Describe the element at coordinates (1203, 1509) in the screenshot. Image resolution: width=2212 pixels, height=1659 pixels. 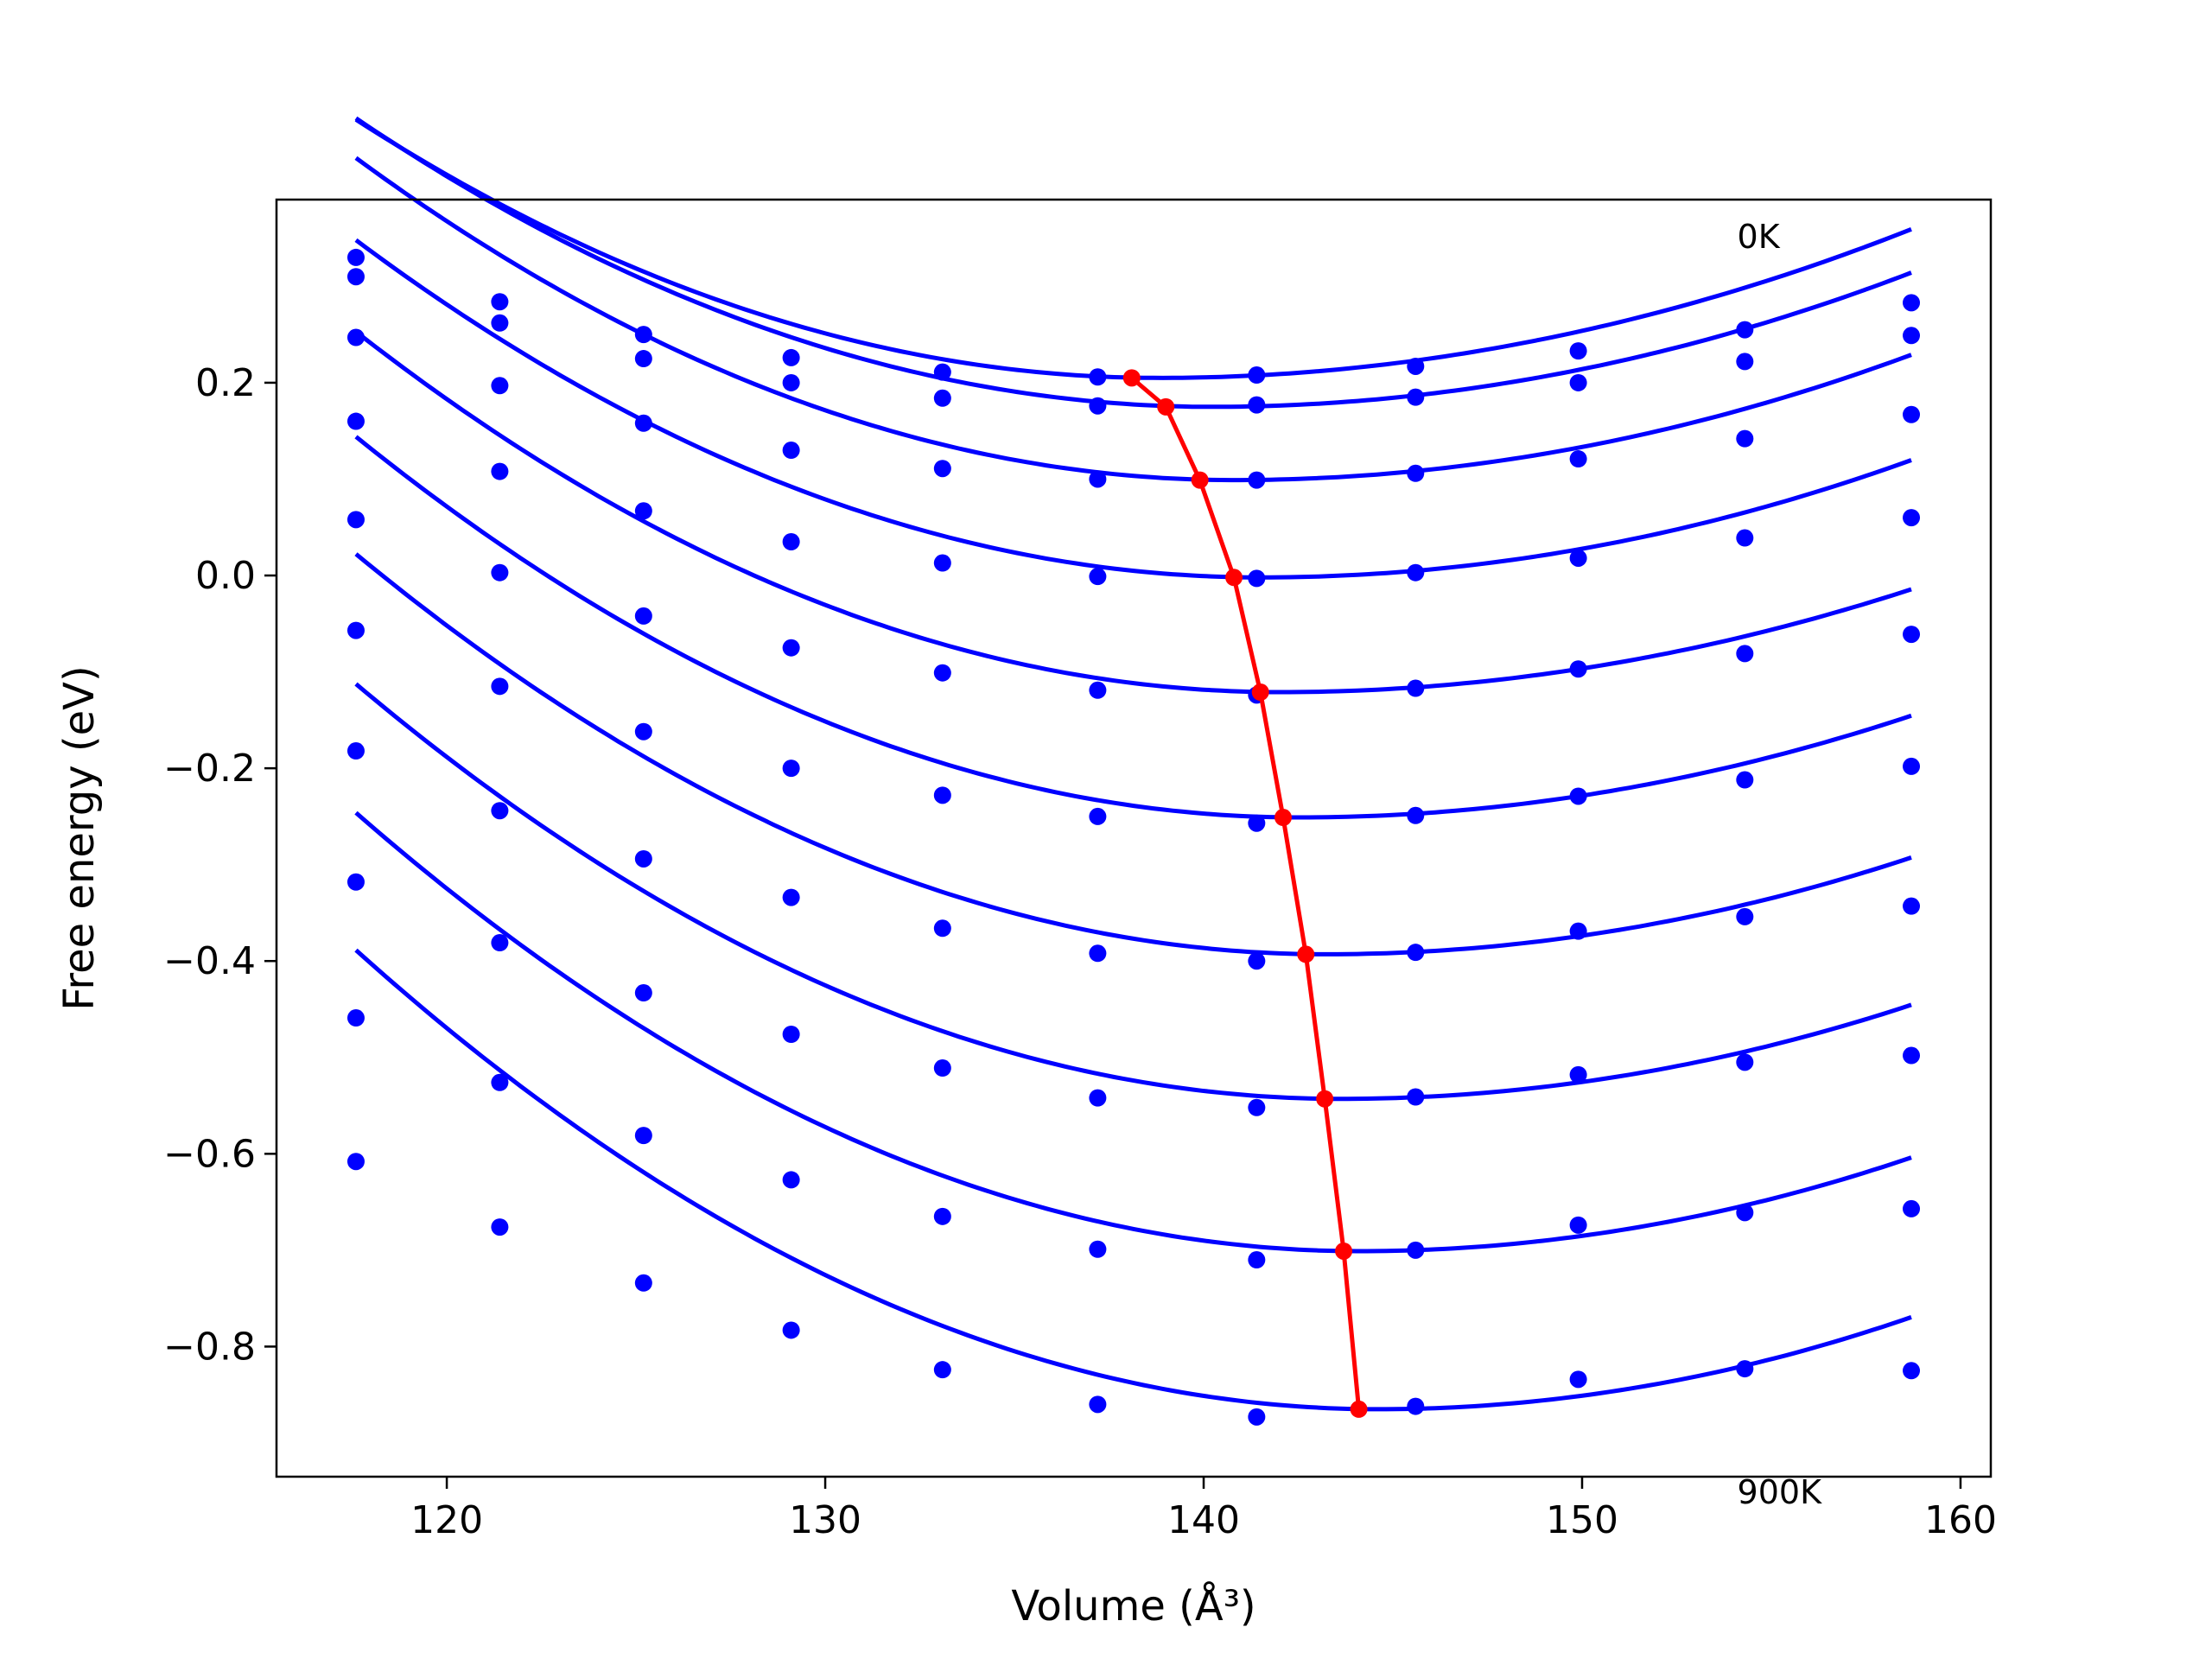
I see `x-axis-ticks: 120 130 140 150 160` at that location.